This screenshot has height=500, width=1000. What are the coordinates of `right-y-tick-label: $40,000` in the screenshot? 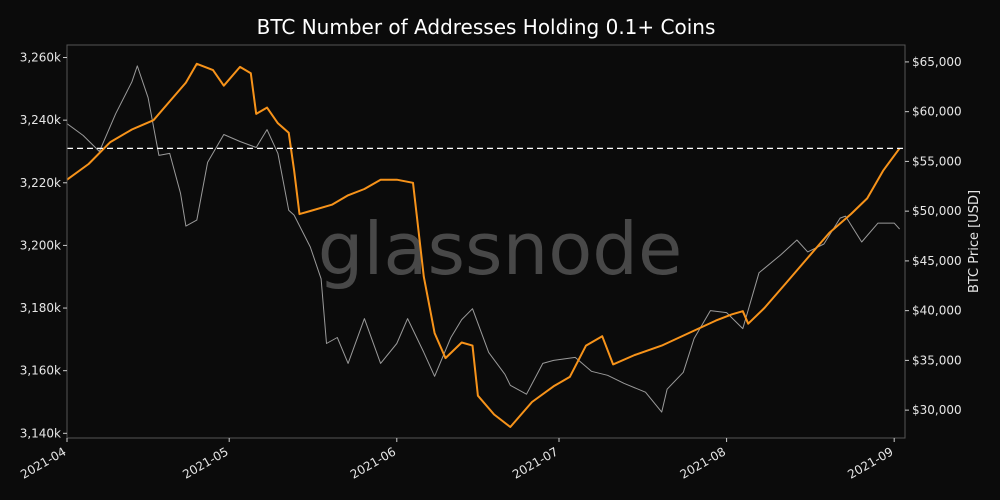 It's located at (937, 311).